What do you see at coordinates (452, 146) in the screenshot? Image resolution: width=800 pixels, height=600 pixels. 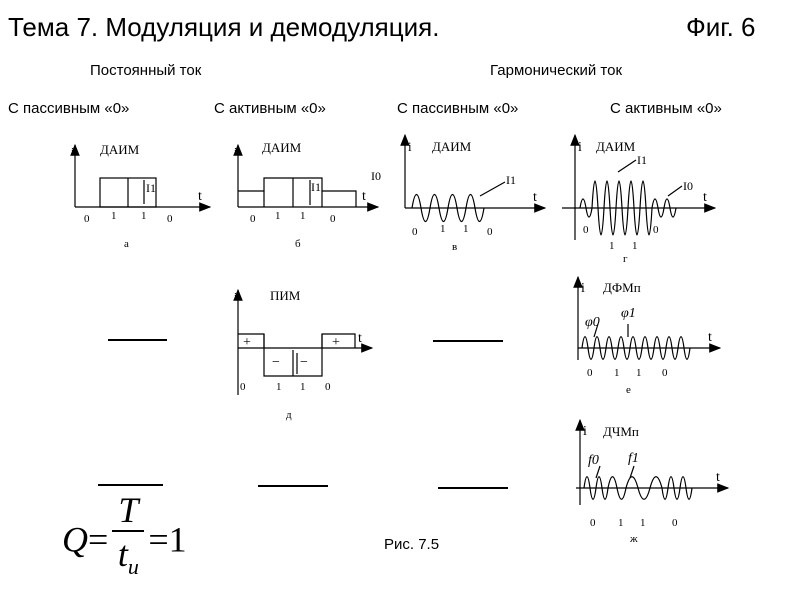 I see `panel-title-v: ДАИМ` at bounding box center [452, 146].